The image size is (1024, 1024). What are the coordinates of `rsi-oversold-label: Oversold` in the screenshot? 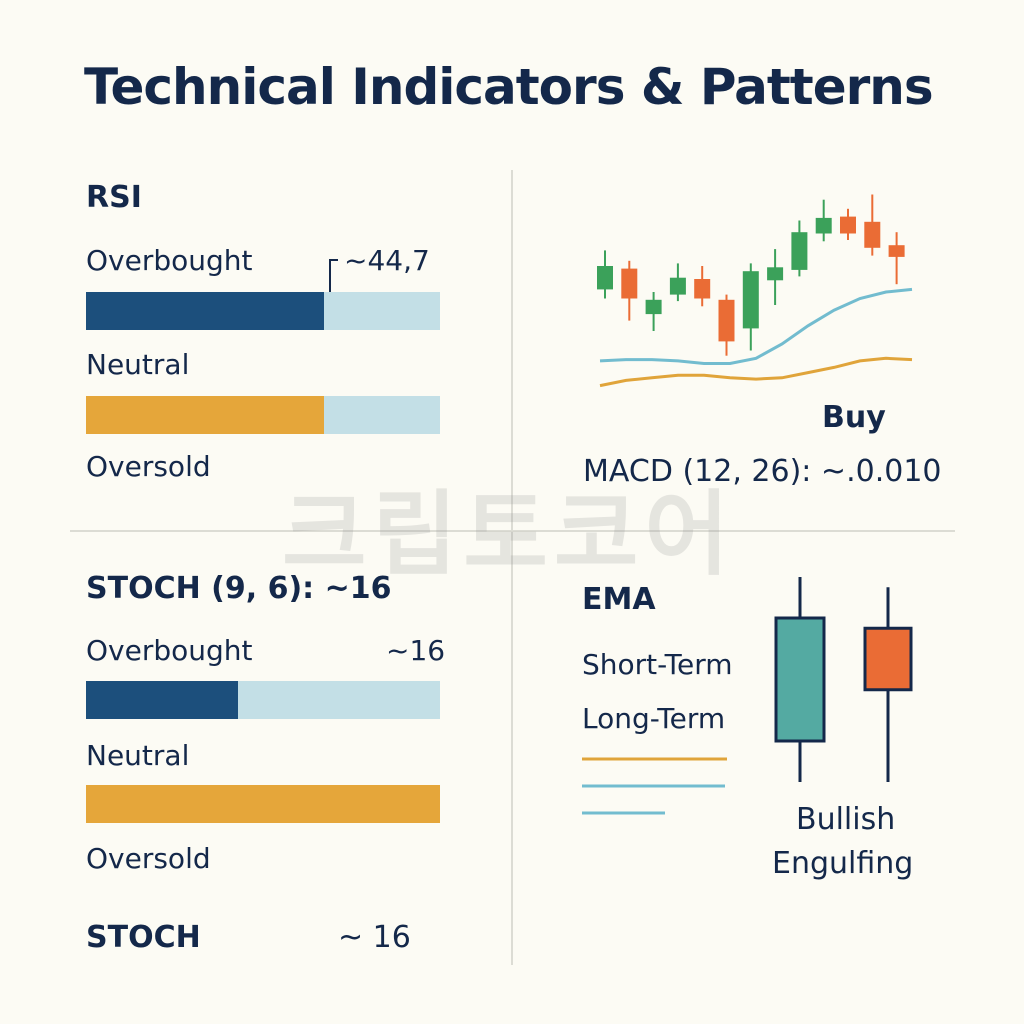 It's located at (148, 466).